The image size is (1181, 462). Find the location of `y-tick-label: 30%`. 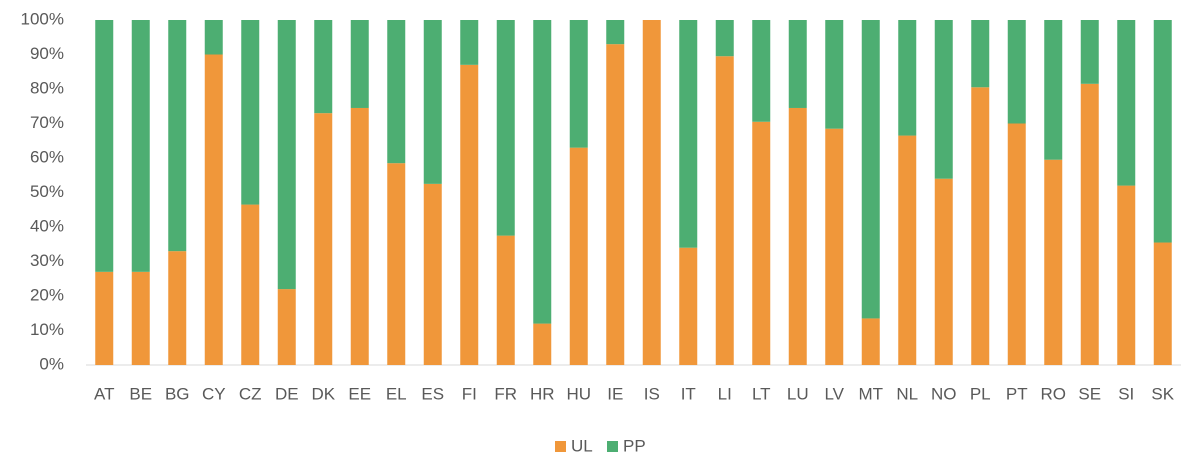

y-tick-label: 30% is located at coordinates (47, 260).